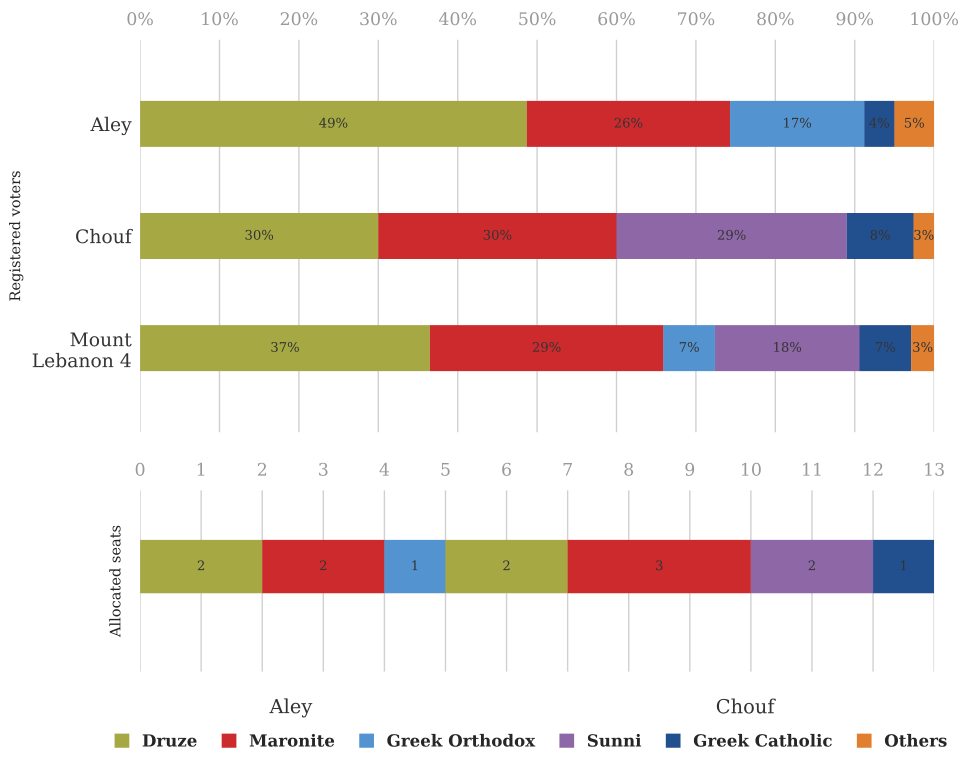  What do you see at coordinates (568, 469) in the screenshot?
I see `x-tick-label: 7` at bounding box center [568, 469].